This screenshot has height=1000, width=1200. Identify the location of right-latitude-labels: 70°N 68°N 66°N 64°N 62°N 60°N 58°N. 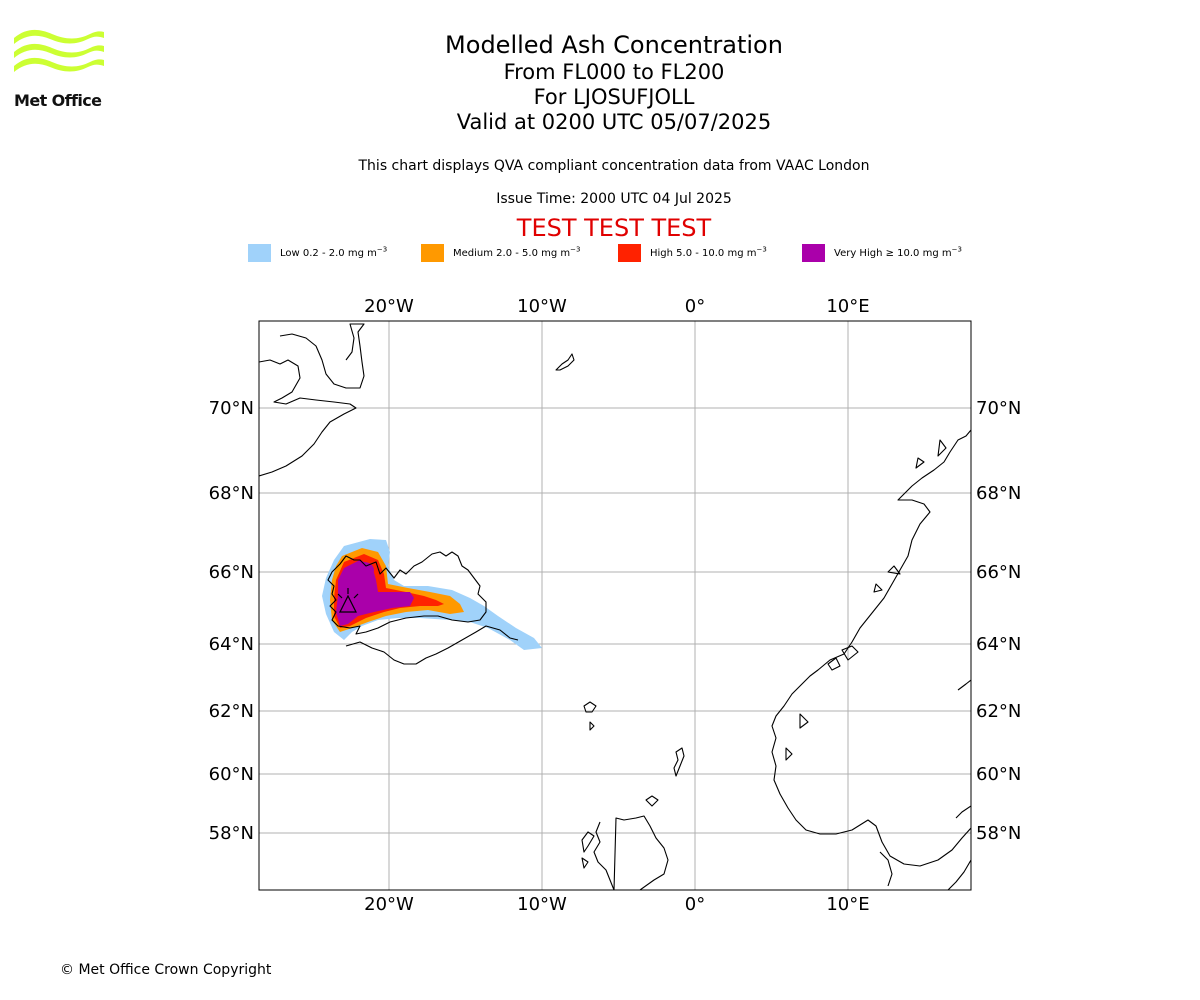
(998, 621).